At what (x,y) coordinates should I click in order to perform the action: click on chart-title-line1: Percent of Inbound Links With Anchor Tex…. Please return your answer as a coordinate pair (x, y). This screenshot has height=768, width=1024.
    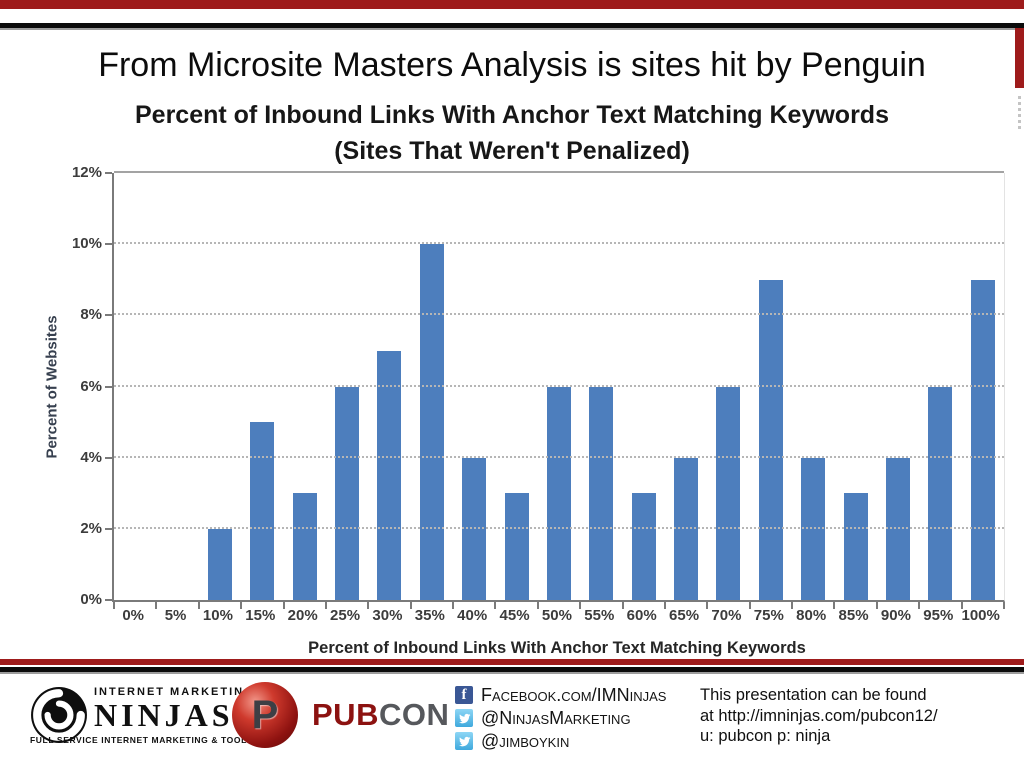
    Looking at the image, I should click on (512, 115).